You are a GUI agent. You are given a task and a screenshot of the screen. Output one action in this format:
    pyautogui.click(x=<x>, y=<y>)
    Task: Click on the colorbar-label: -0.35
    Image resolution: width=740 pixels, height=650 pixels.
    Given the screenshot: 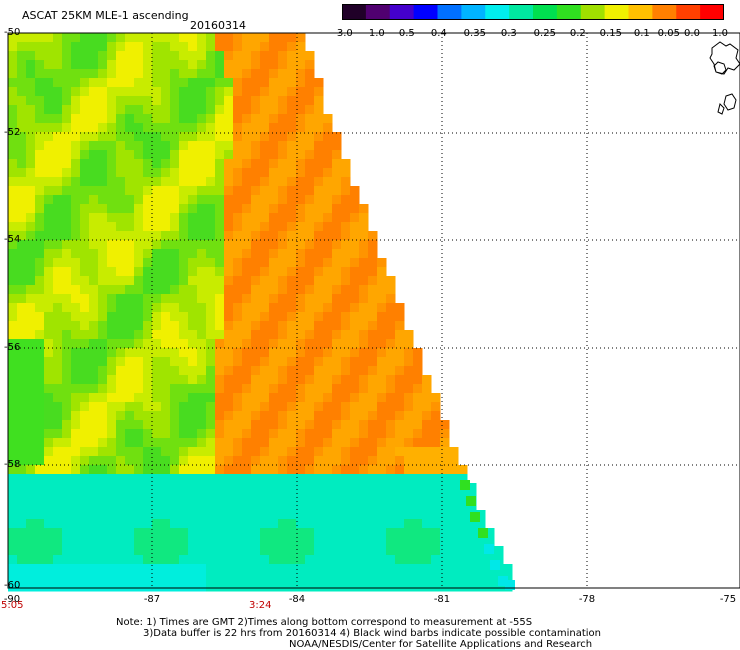 What is the action you would take?
    pyautogui.click(x=473, y=33)
    